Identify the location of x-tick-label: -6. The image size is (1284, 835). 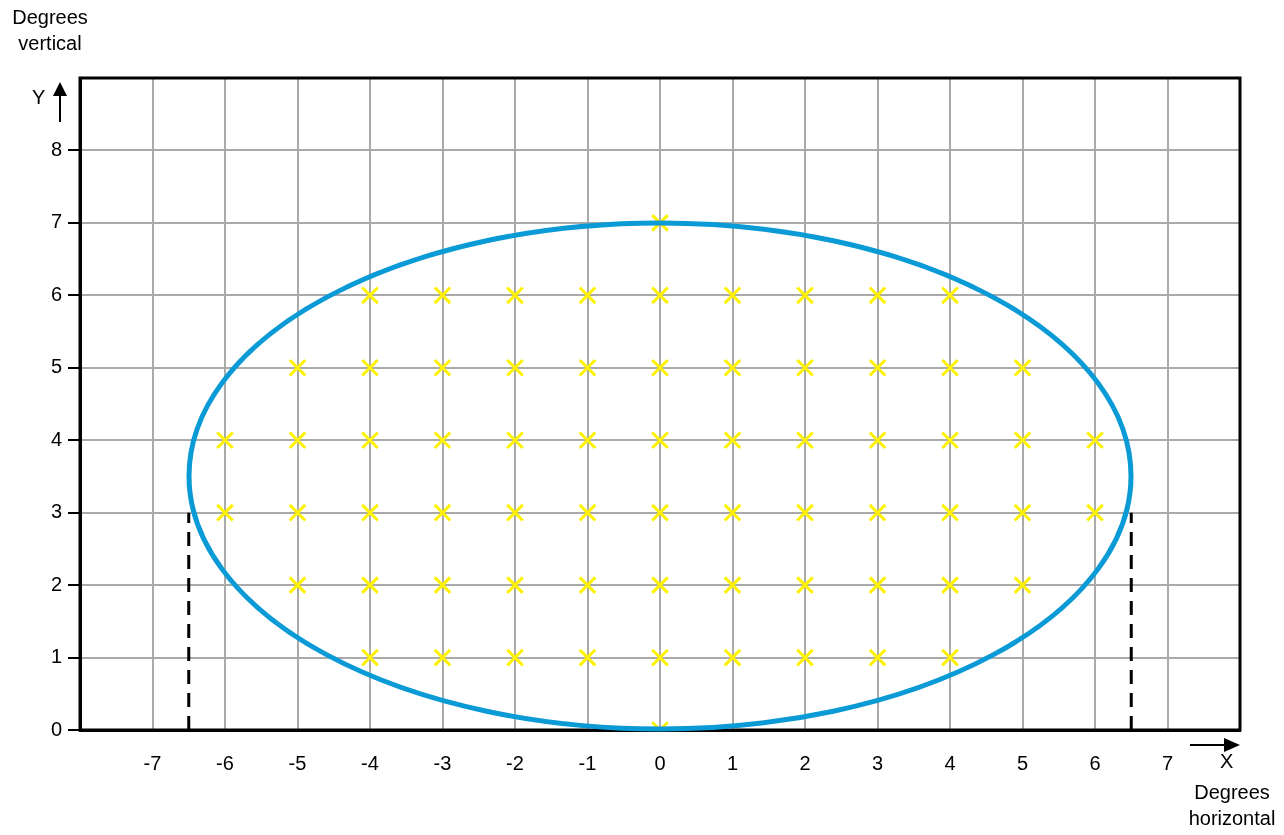
(225, 762).